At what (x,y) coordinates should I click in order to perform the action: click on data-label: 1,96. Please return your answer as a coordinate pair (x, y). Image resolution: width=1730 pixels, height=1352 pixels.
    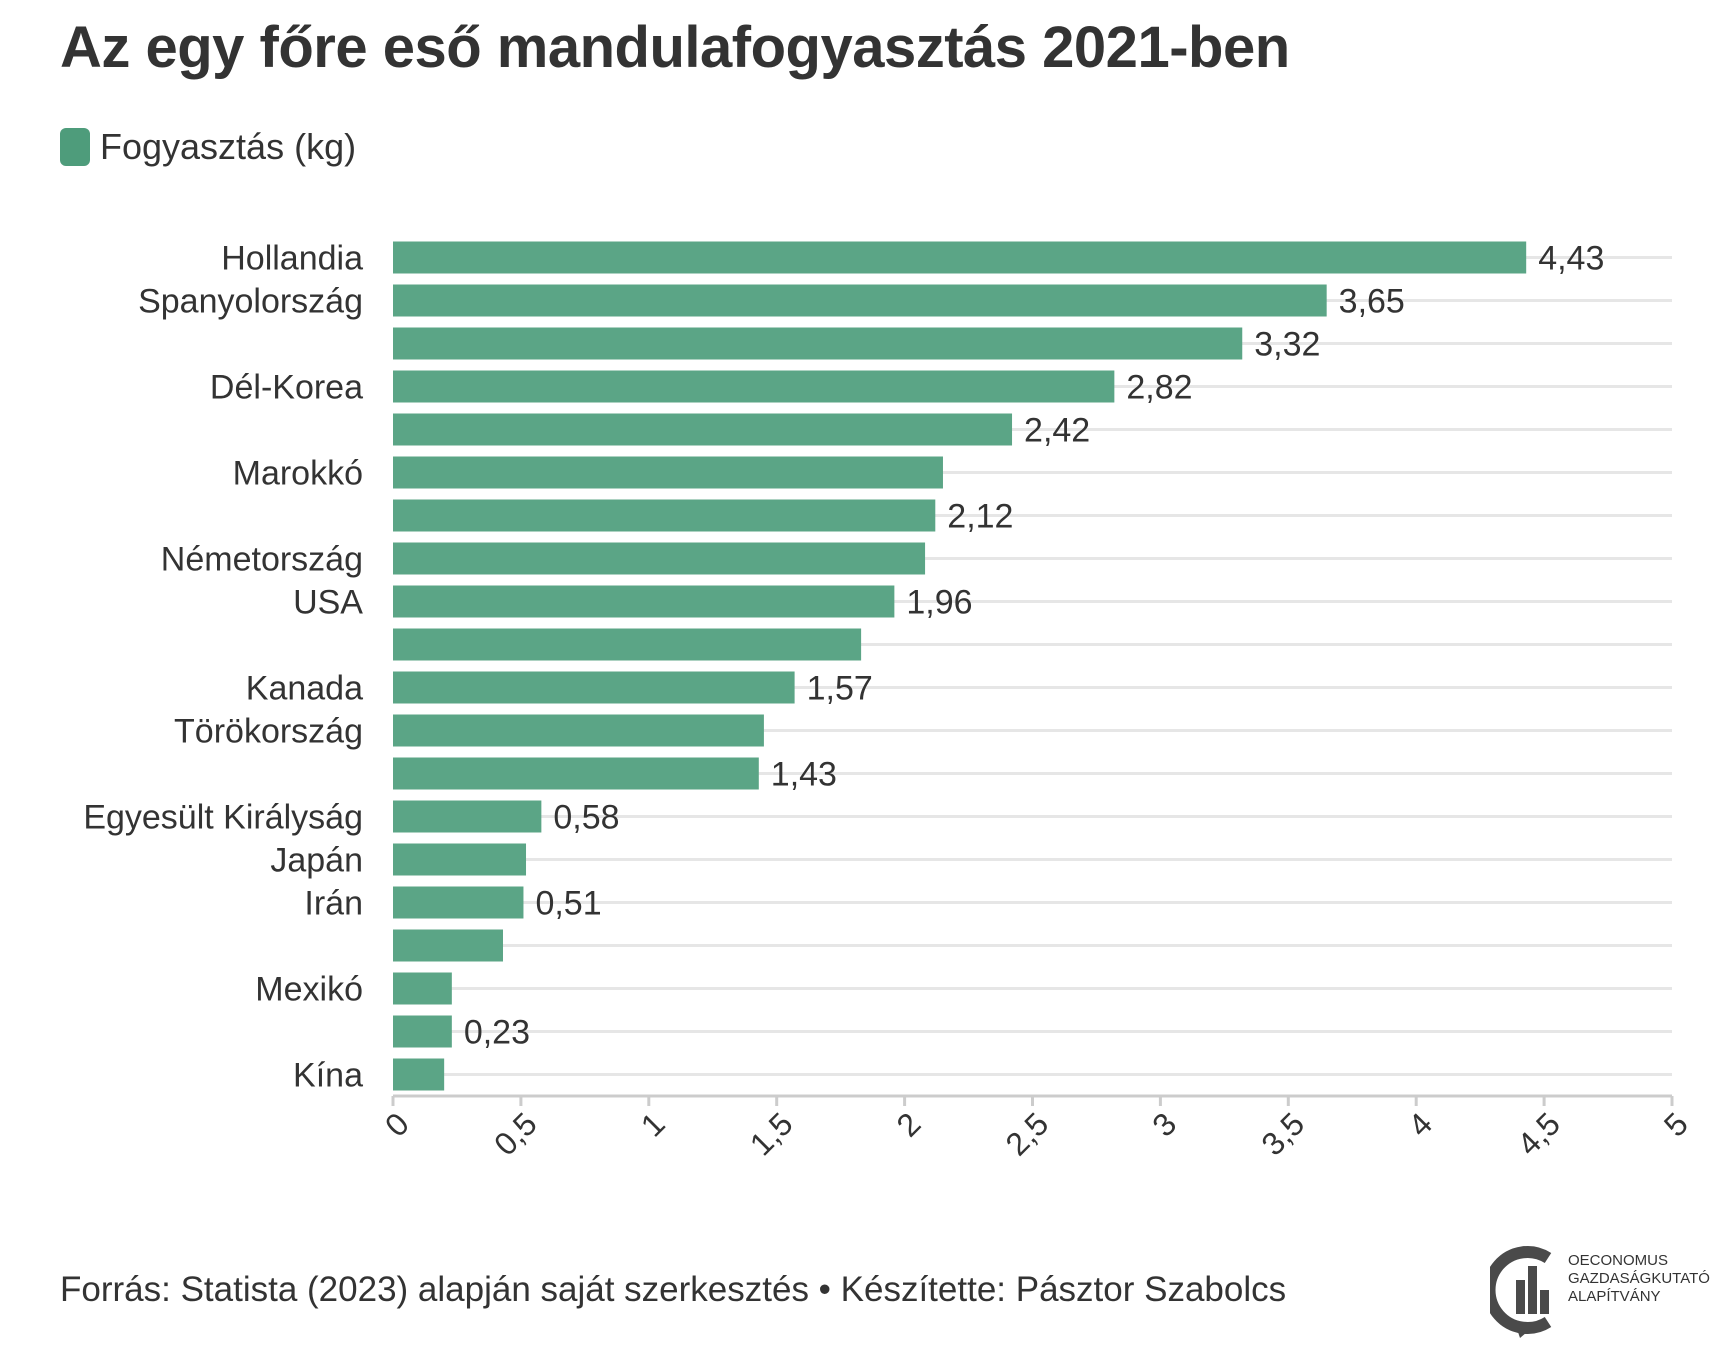
    Looking at the image, I should click on (939, 603).